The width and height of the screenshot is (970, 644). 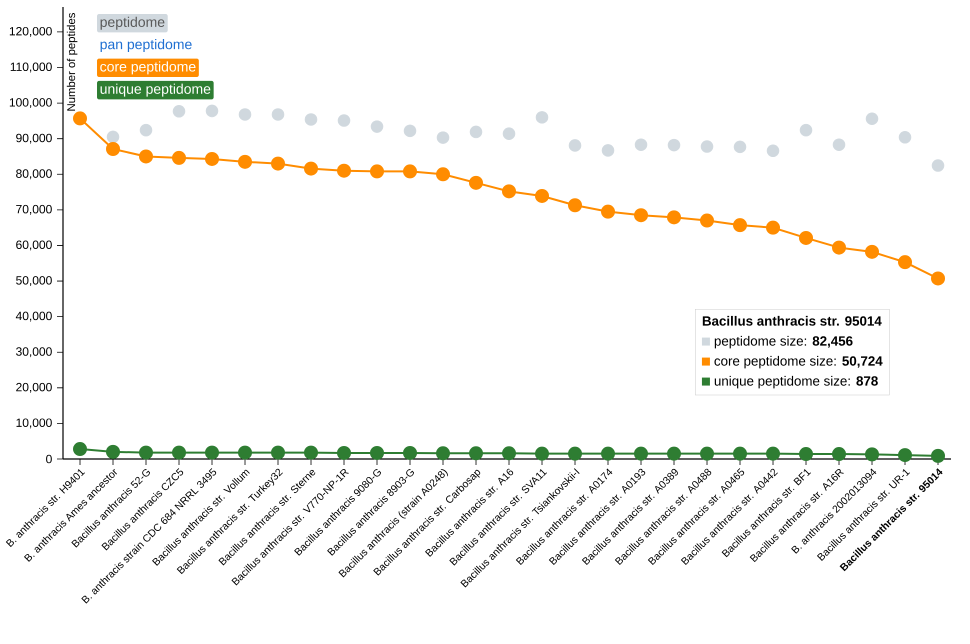 What do you see at coordinates (34, 423) in the screenshot?
I see `y-tick-label: 10,000` at bounding box center [34, 423].